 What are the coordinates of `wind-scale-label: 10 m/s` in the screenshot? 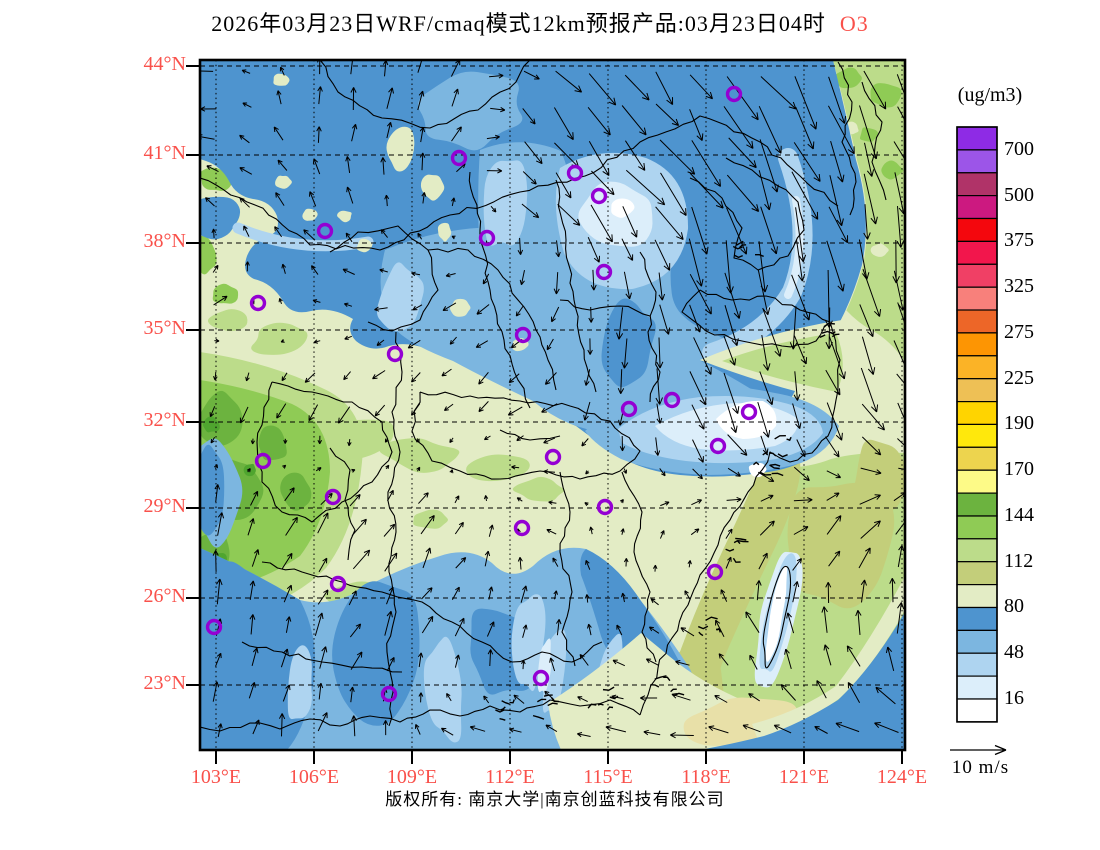 It's located at (980, 767).